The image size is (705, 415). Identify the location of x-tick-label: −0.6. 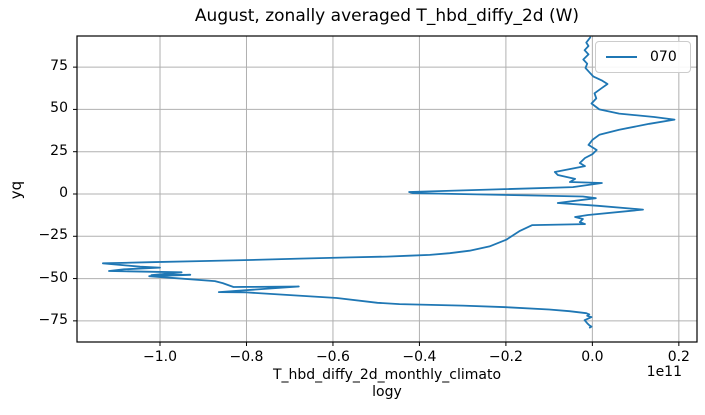
(332, 357).